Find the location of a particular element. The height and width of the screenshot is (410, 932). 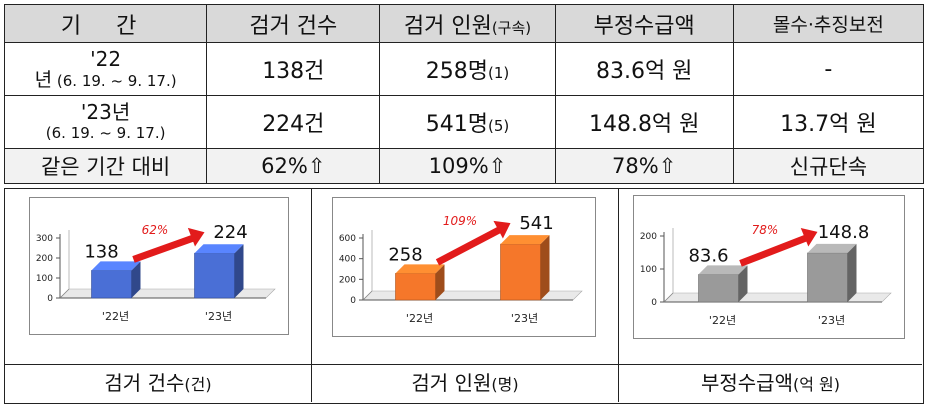

header-persons-arrested: (구속) is located at coordinates (511, 27).